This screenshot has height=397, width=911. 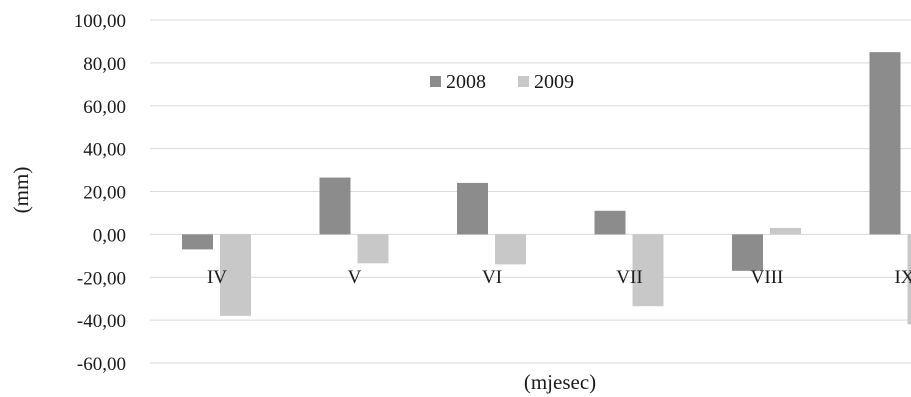 I want to click on bar-2009-VI, so click(x=510, y=249).